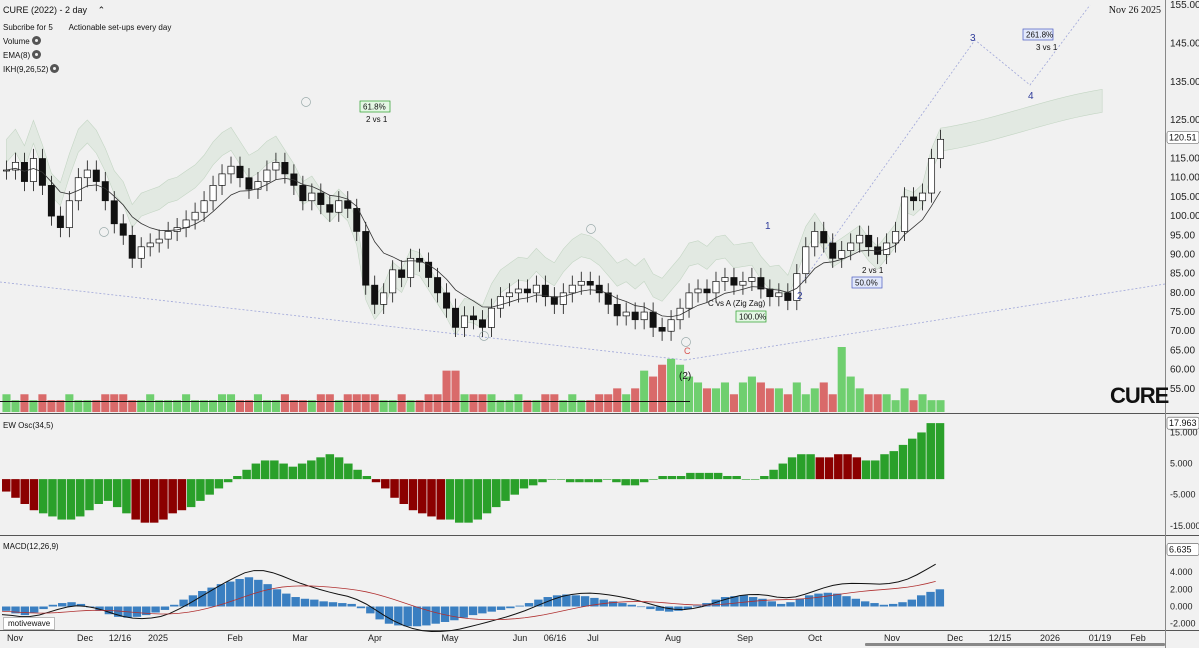 This screenshot has height=648, width=1199. What do you see at coordinates (22, 55) in the screenshot?
I see `indicator-ema: EMA(8)` at bounding box center [22, 55].